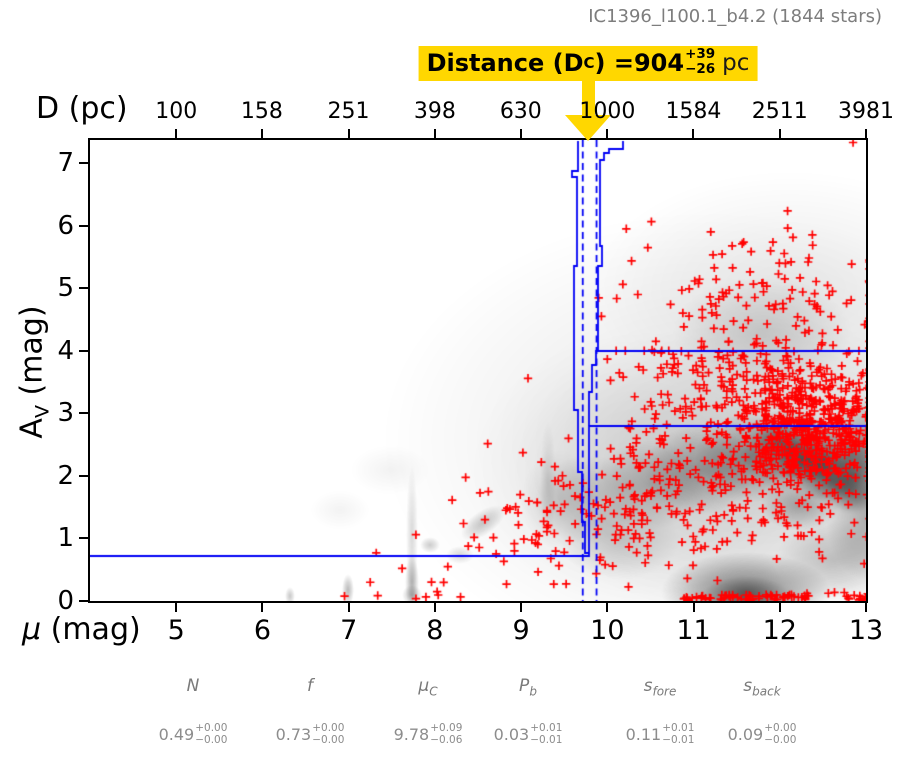  I want to click on distance-unit: pc, so click(736, 63).